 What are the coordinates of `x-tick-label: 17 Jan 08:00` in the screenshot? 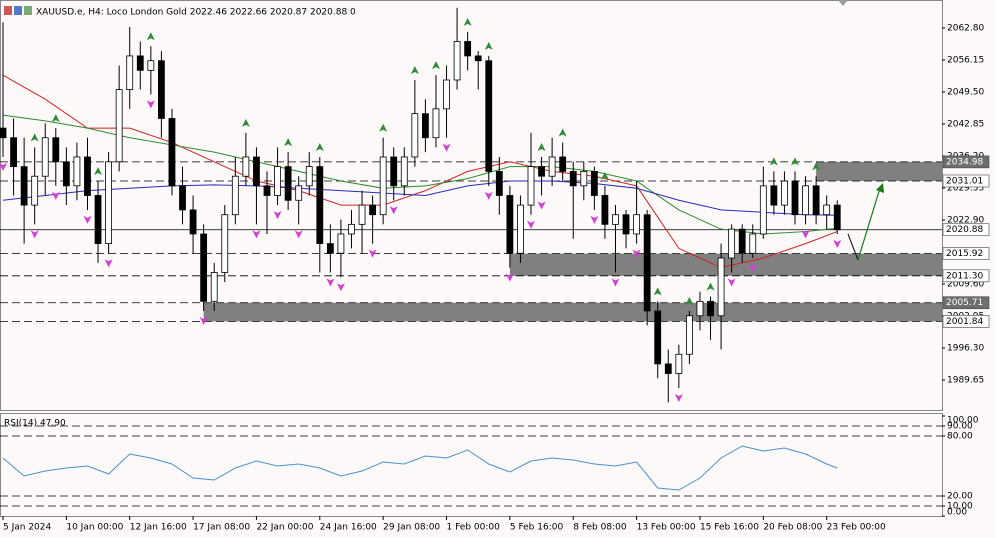 It's located at (221, 528).